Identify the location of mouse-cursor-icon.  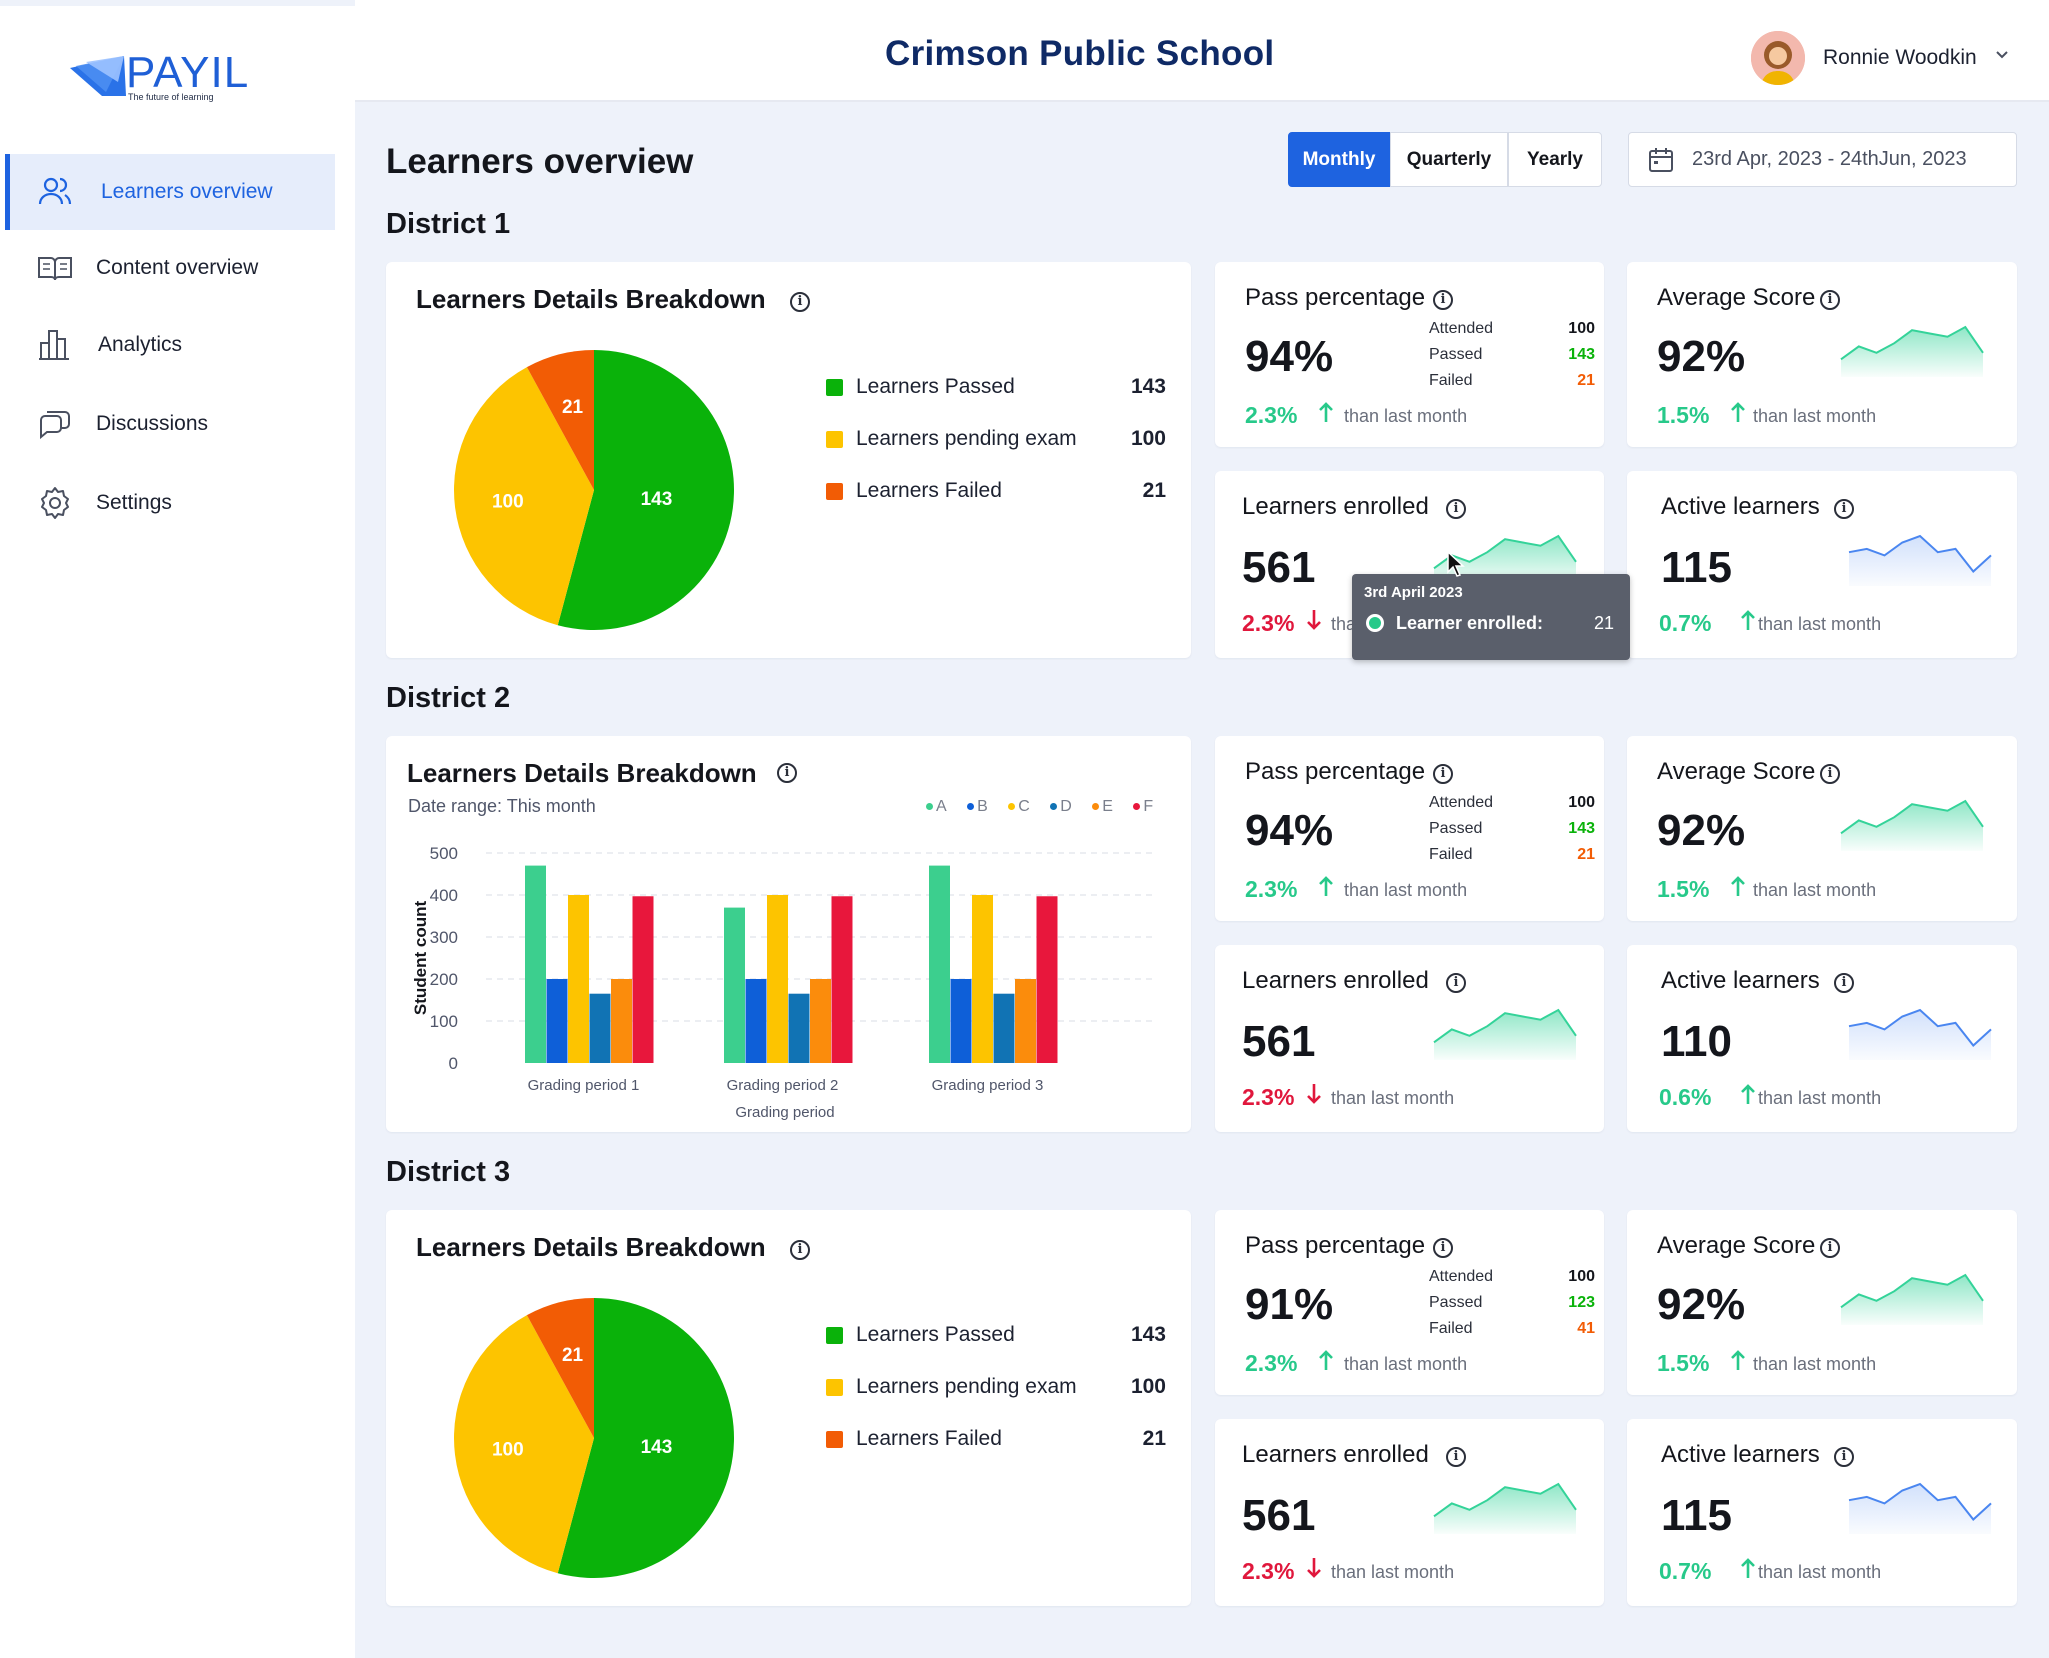
(1456, 563).